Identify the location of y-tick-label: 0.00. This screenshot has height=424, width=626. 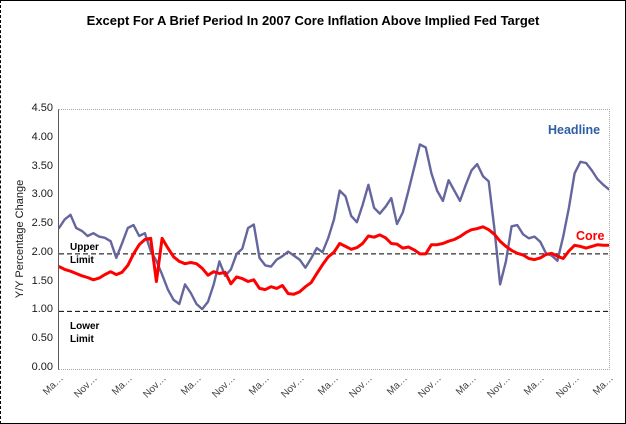
(42, 367).